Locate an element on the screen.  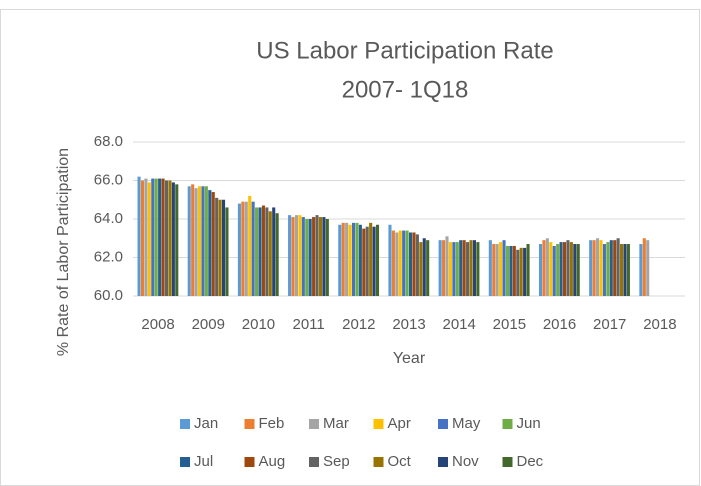
y-tick-label: 60.0 is located at coordinates (108, 295).